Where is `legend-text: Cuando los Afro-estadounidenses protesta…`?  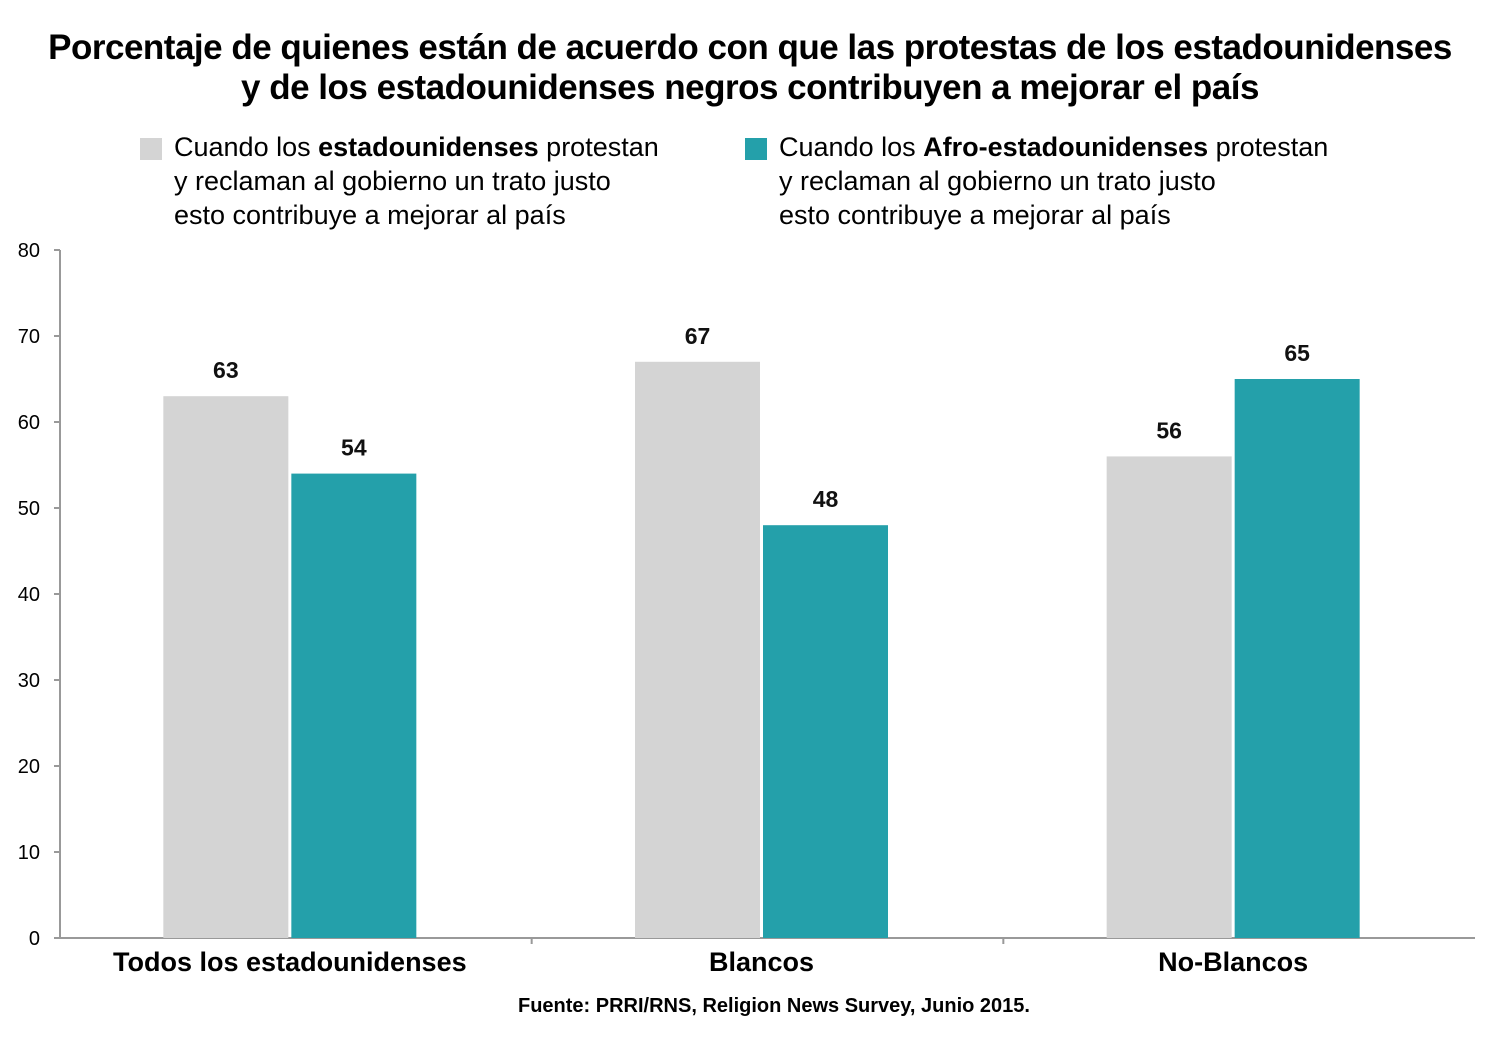
legend-text: Cuando los Afro-estadounidenses protesta… is located at coordinates (1053, 181).